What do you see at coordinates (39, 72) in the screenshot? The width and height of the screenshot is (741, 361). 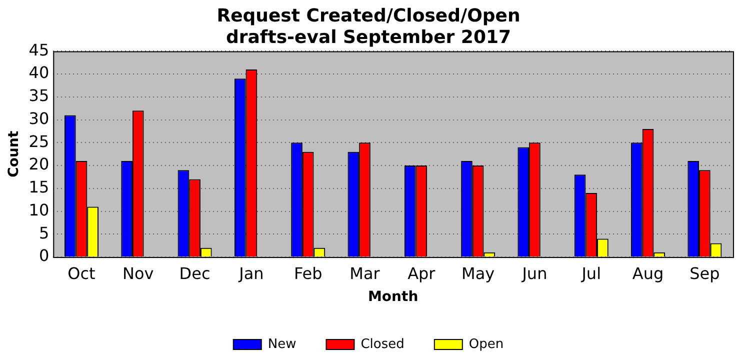 I see `y-tick-label: 40` at bounding box center [39, 72].